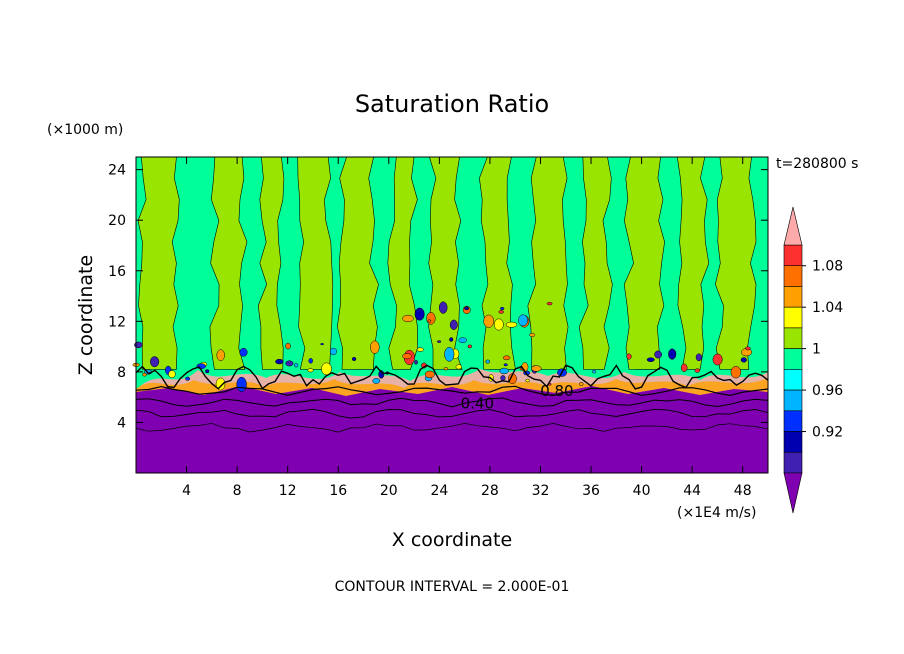 The width and height of the screenshot is (904, 654). What do you see at coordinates (288, 491) in the screenshot?
I see `x-tick-label: 12` at bounding box center [288, 491].